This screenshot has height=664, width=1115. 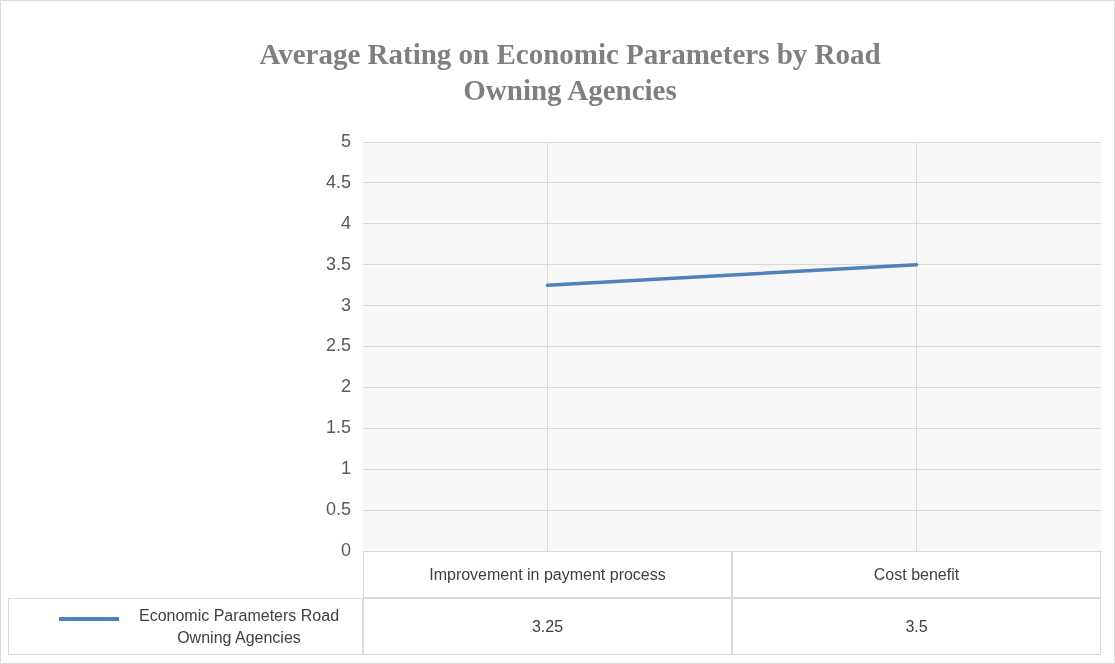 I want to click on y-tick-label: 2.5, so click(x=338, y=345).